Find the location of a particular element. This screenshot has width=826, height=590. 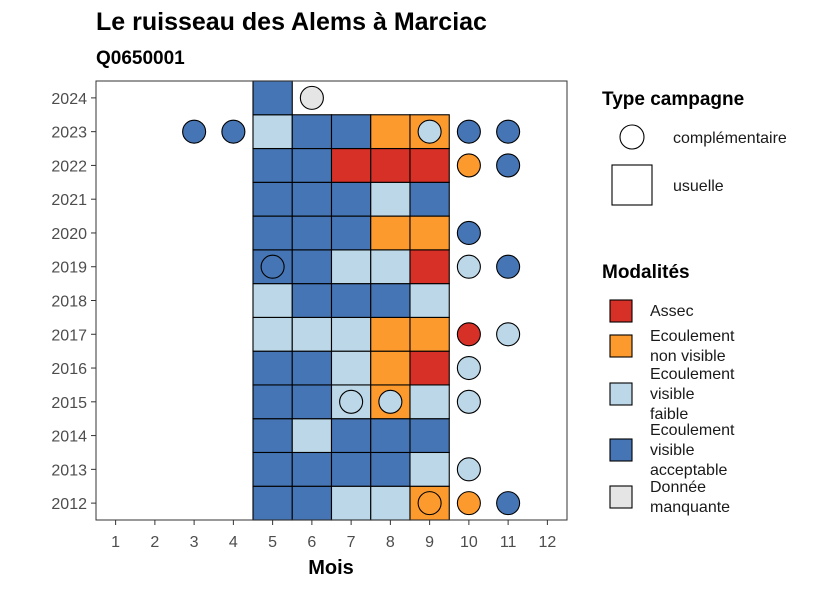

x-tick-label-10: 10 is located at coordinates (469, 542).